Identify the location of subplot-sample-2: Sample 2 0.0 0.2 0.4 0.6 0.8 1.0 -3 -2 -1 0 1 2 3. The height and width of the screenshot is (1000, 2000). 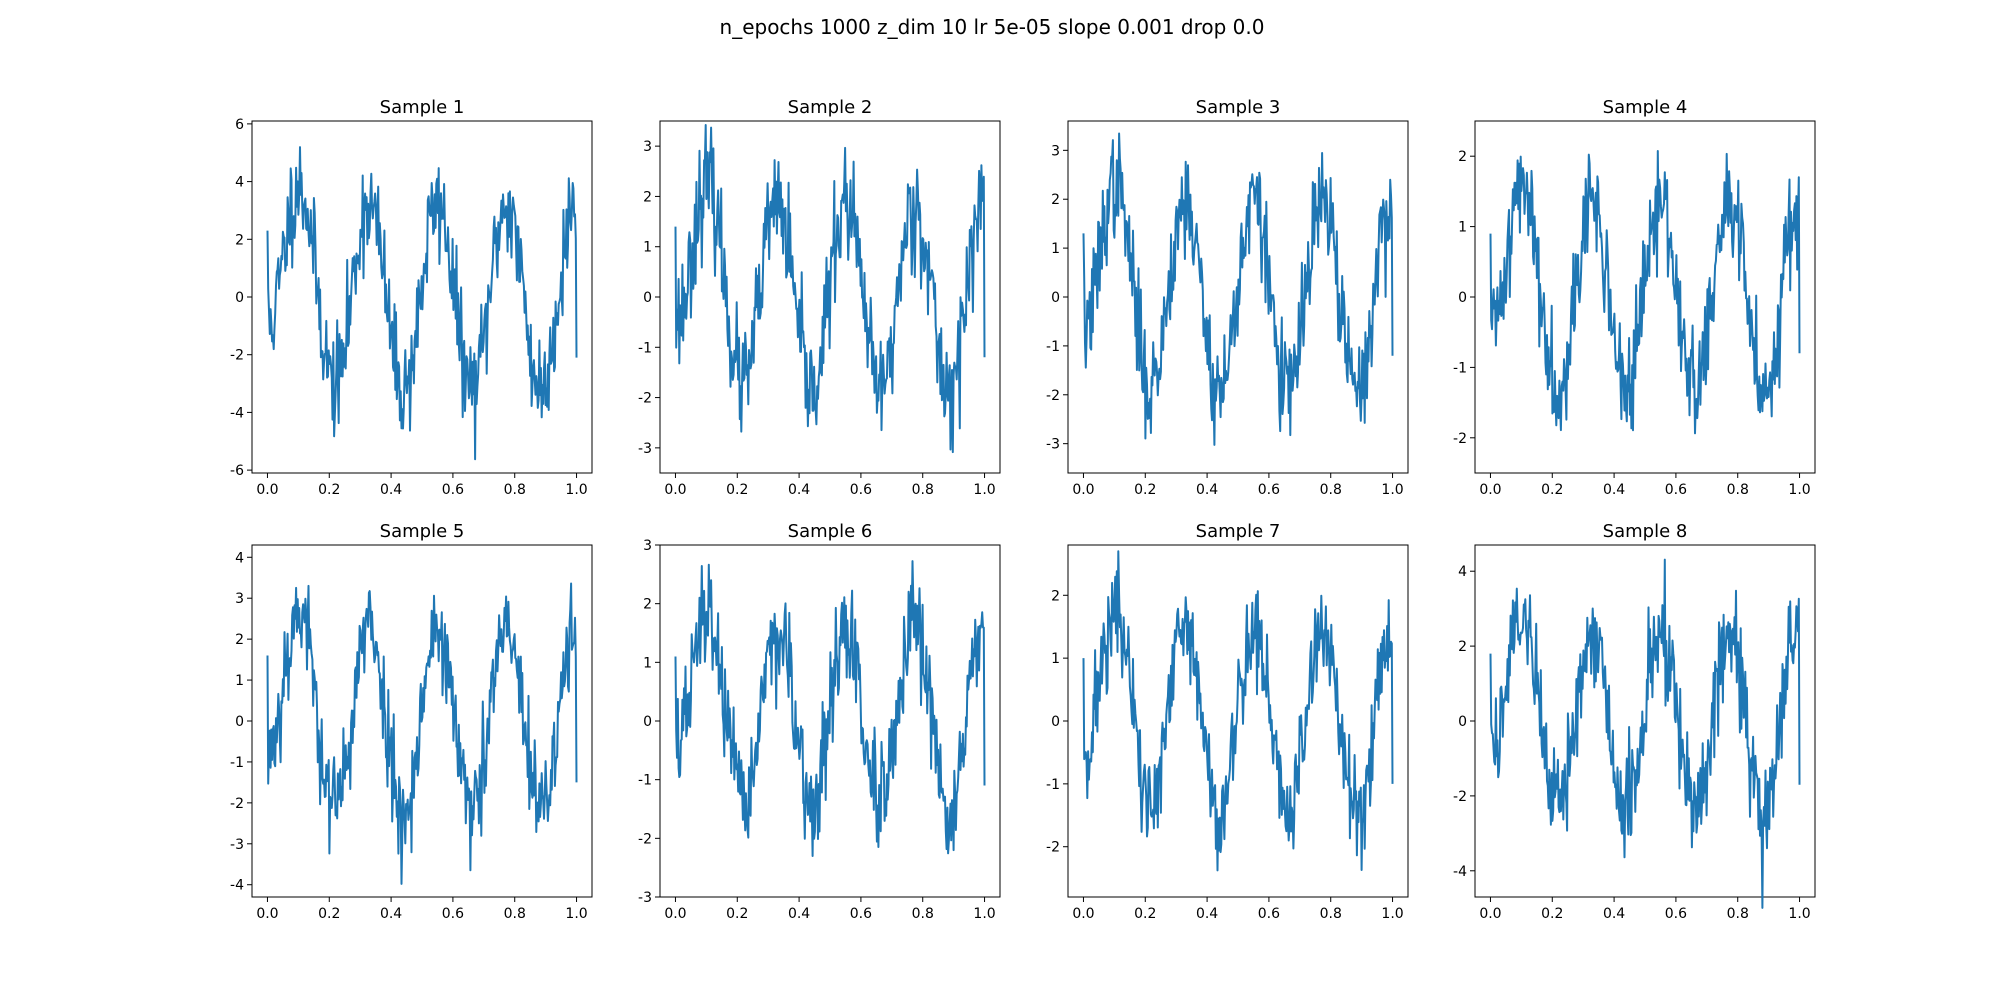
(819, 297).